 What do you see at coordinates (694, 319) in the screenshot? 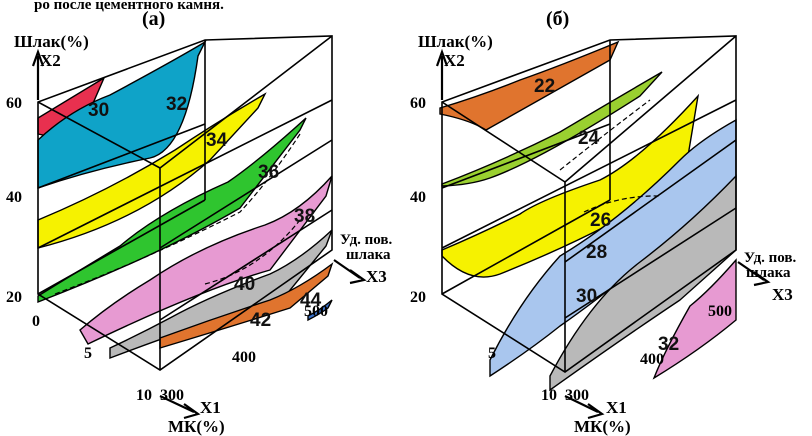
I see `band-32b` at bounding box center [694, 319].